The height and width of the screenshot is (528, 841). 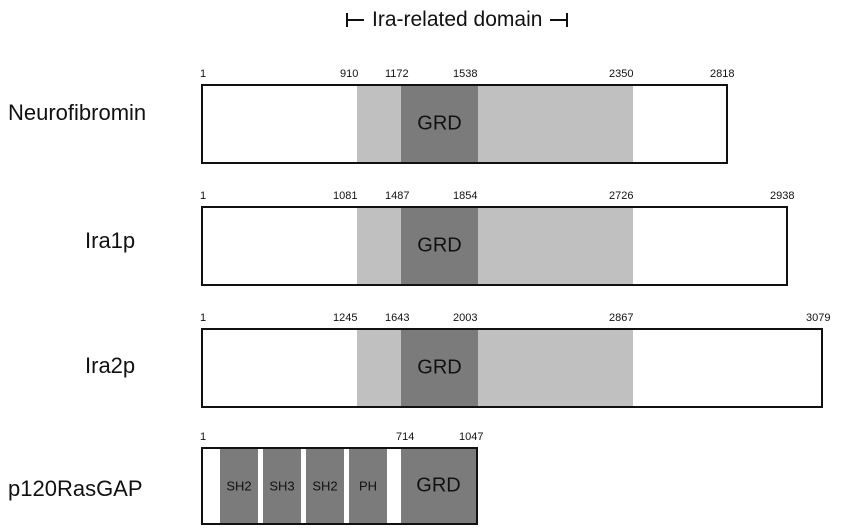 I want to click on ph-domain: PH, so click(x=368, y=486).